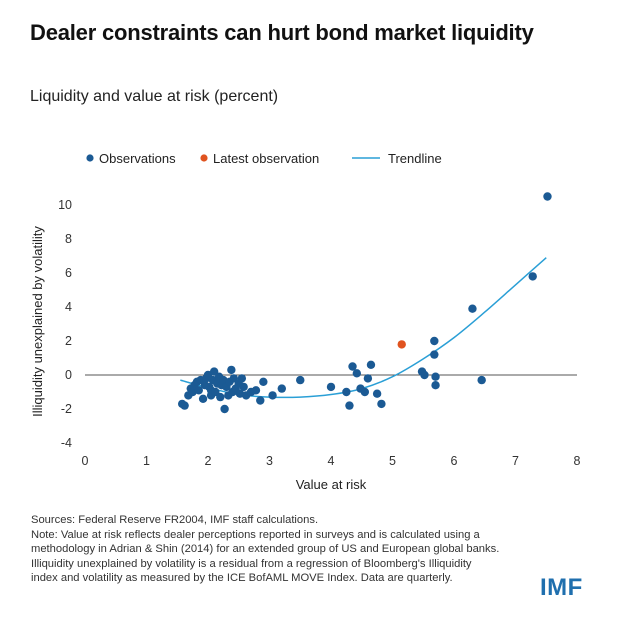 The height and width of the screenshot is (624, 624). I want to click on legend-label-2: Trendline, so click(415, 158).